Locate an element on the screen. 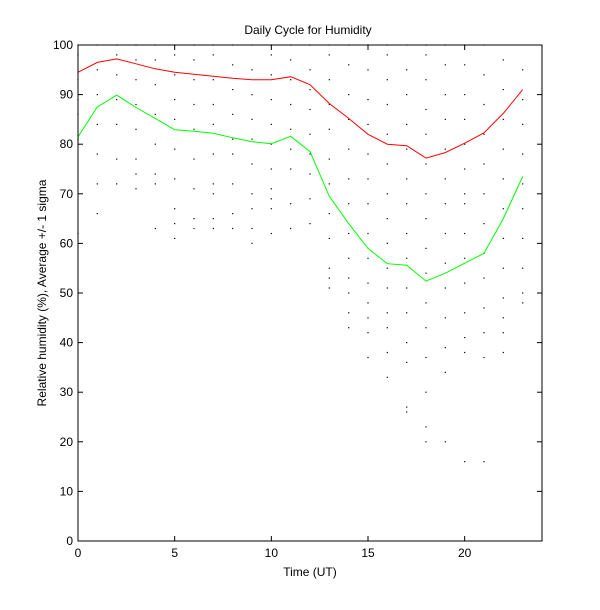 The height and width of the screenshot is (610, 600). y-tick-label: 60 is located at coordinates (67, 243).